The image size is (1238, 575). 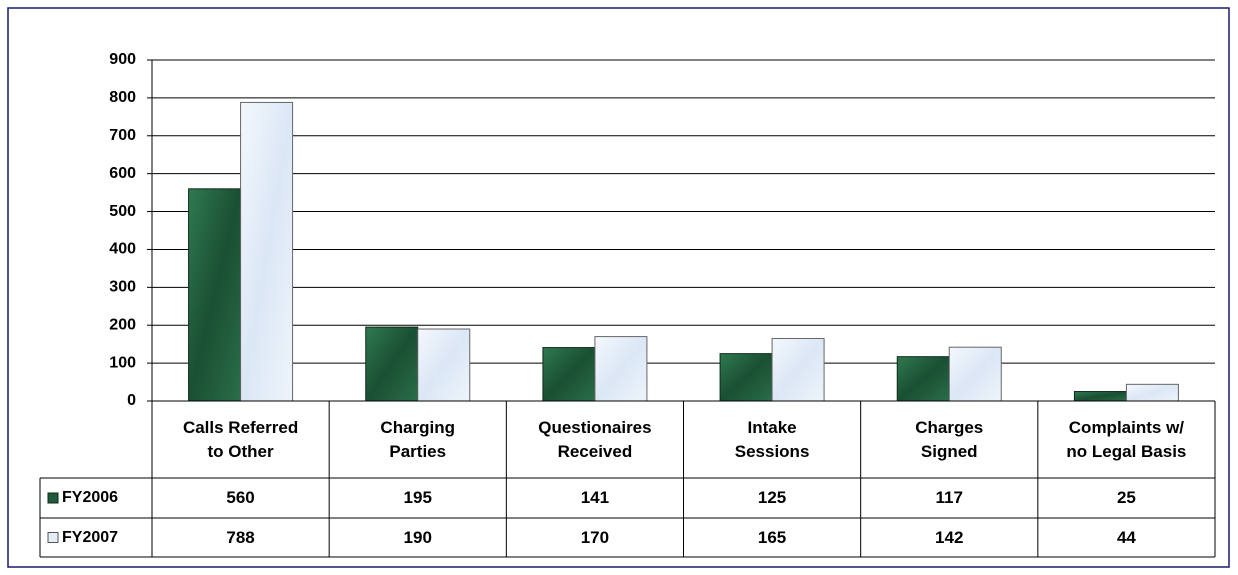 I want to click on category-label: Intake Sessions, so click(x=772, y=439).